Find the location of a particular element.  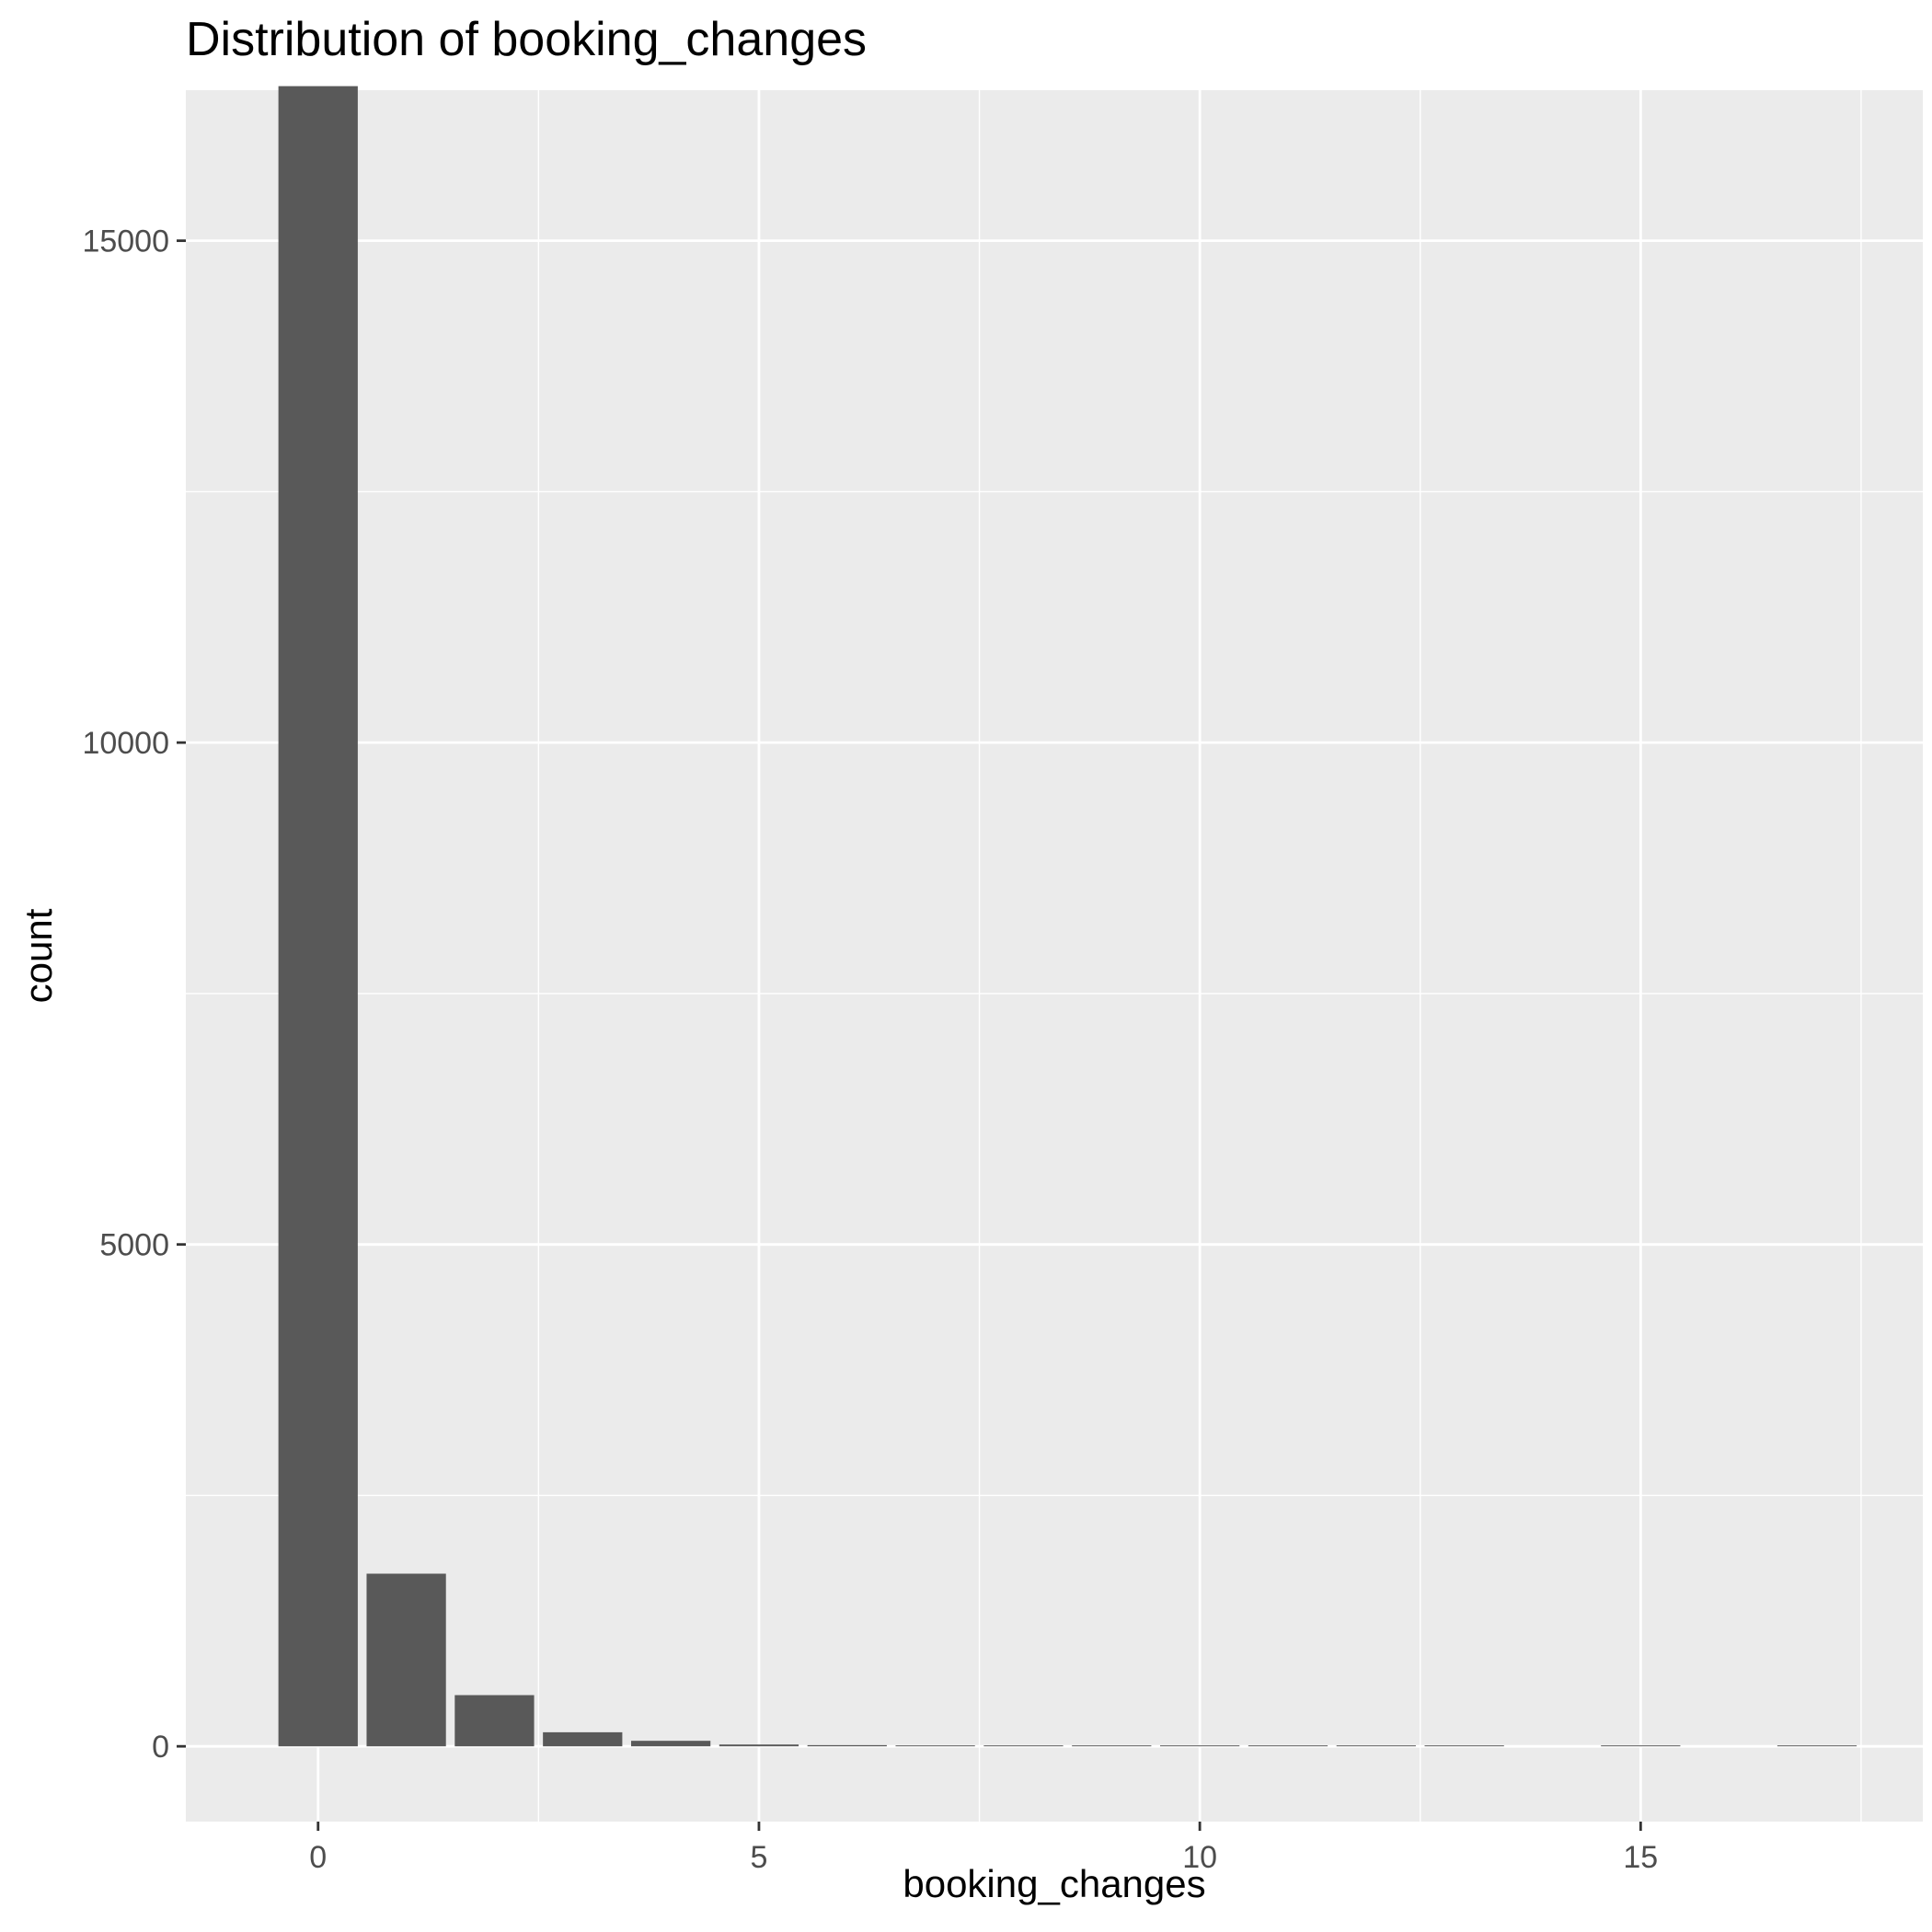

y-tick-label: 0 is located at coordinates (160, 1747).